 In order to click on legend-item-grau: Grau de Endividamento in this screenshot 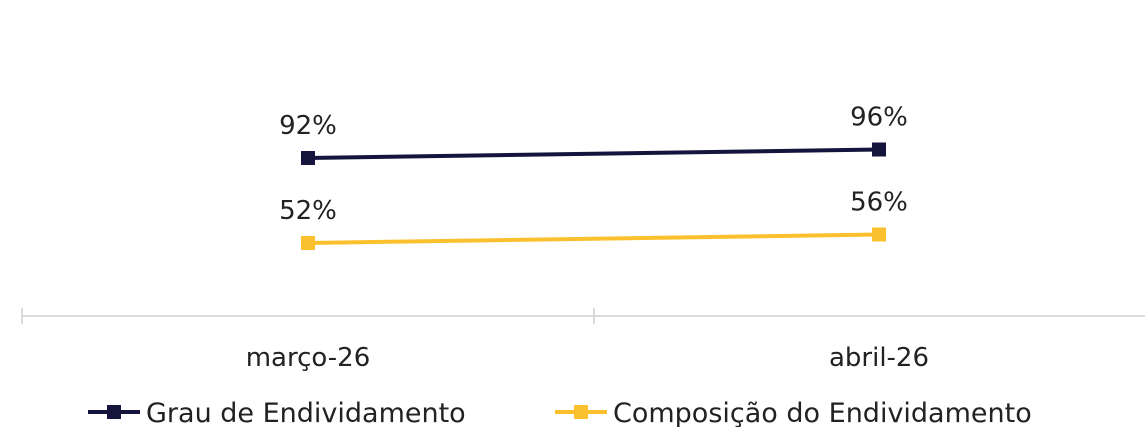, I will do `click(277, 412)`.